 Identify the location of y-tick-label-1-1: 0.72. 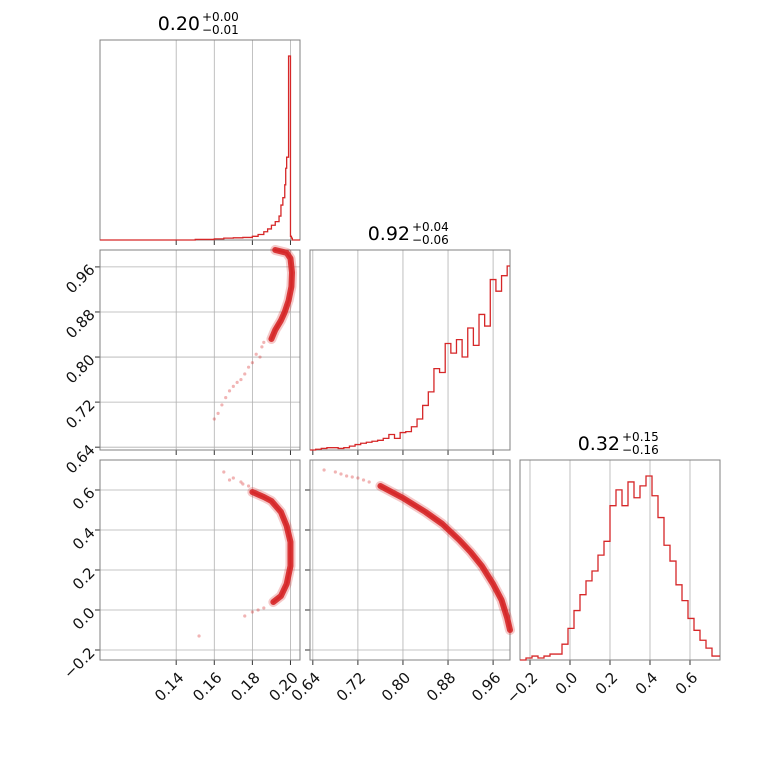
(80, 414).